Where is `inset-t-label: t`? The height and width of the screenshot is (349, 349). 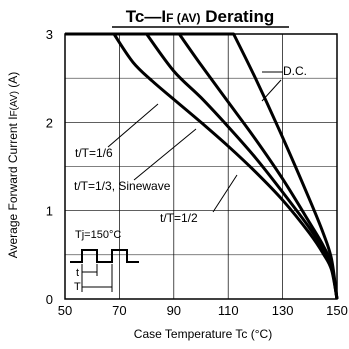 inset-t-label: t is located at coordinates (77, 273).